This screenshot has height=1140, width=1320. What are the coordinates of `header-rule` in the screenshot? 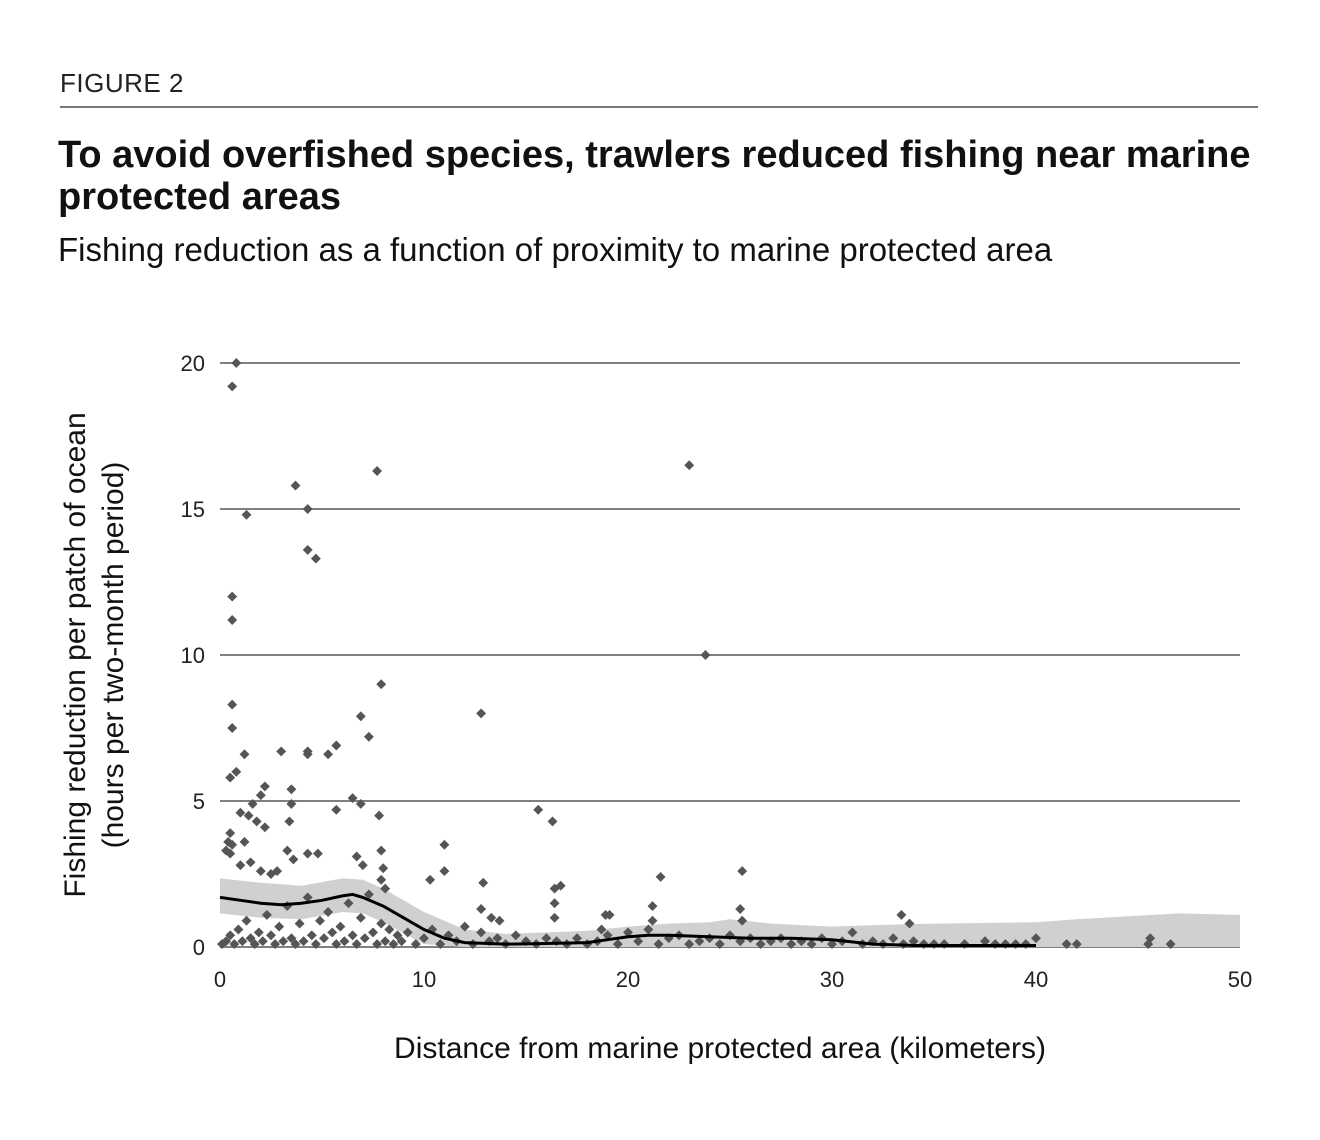 It's located at (659, 107).